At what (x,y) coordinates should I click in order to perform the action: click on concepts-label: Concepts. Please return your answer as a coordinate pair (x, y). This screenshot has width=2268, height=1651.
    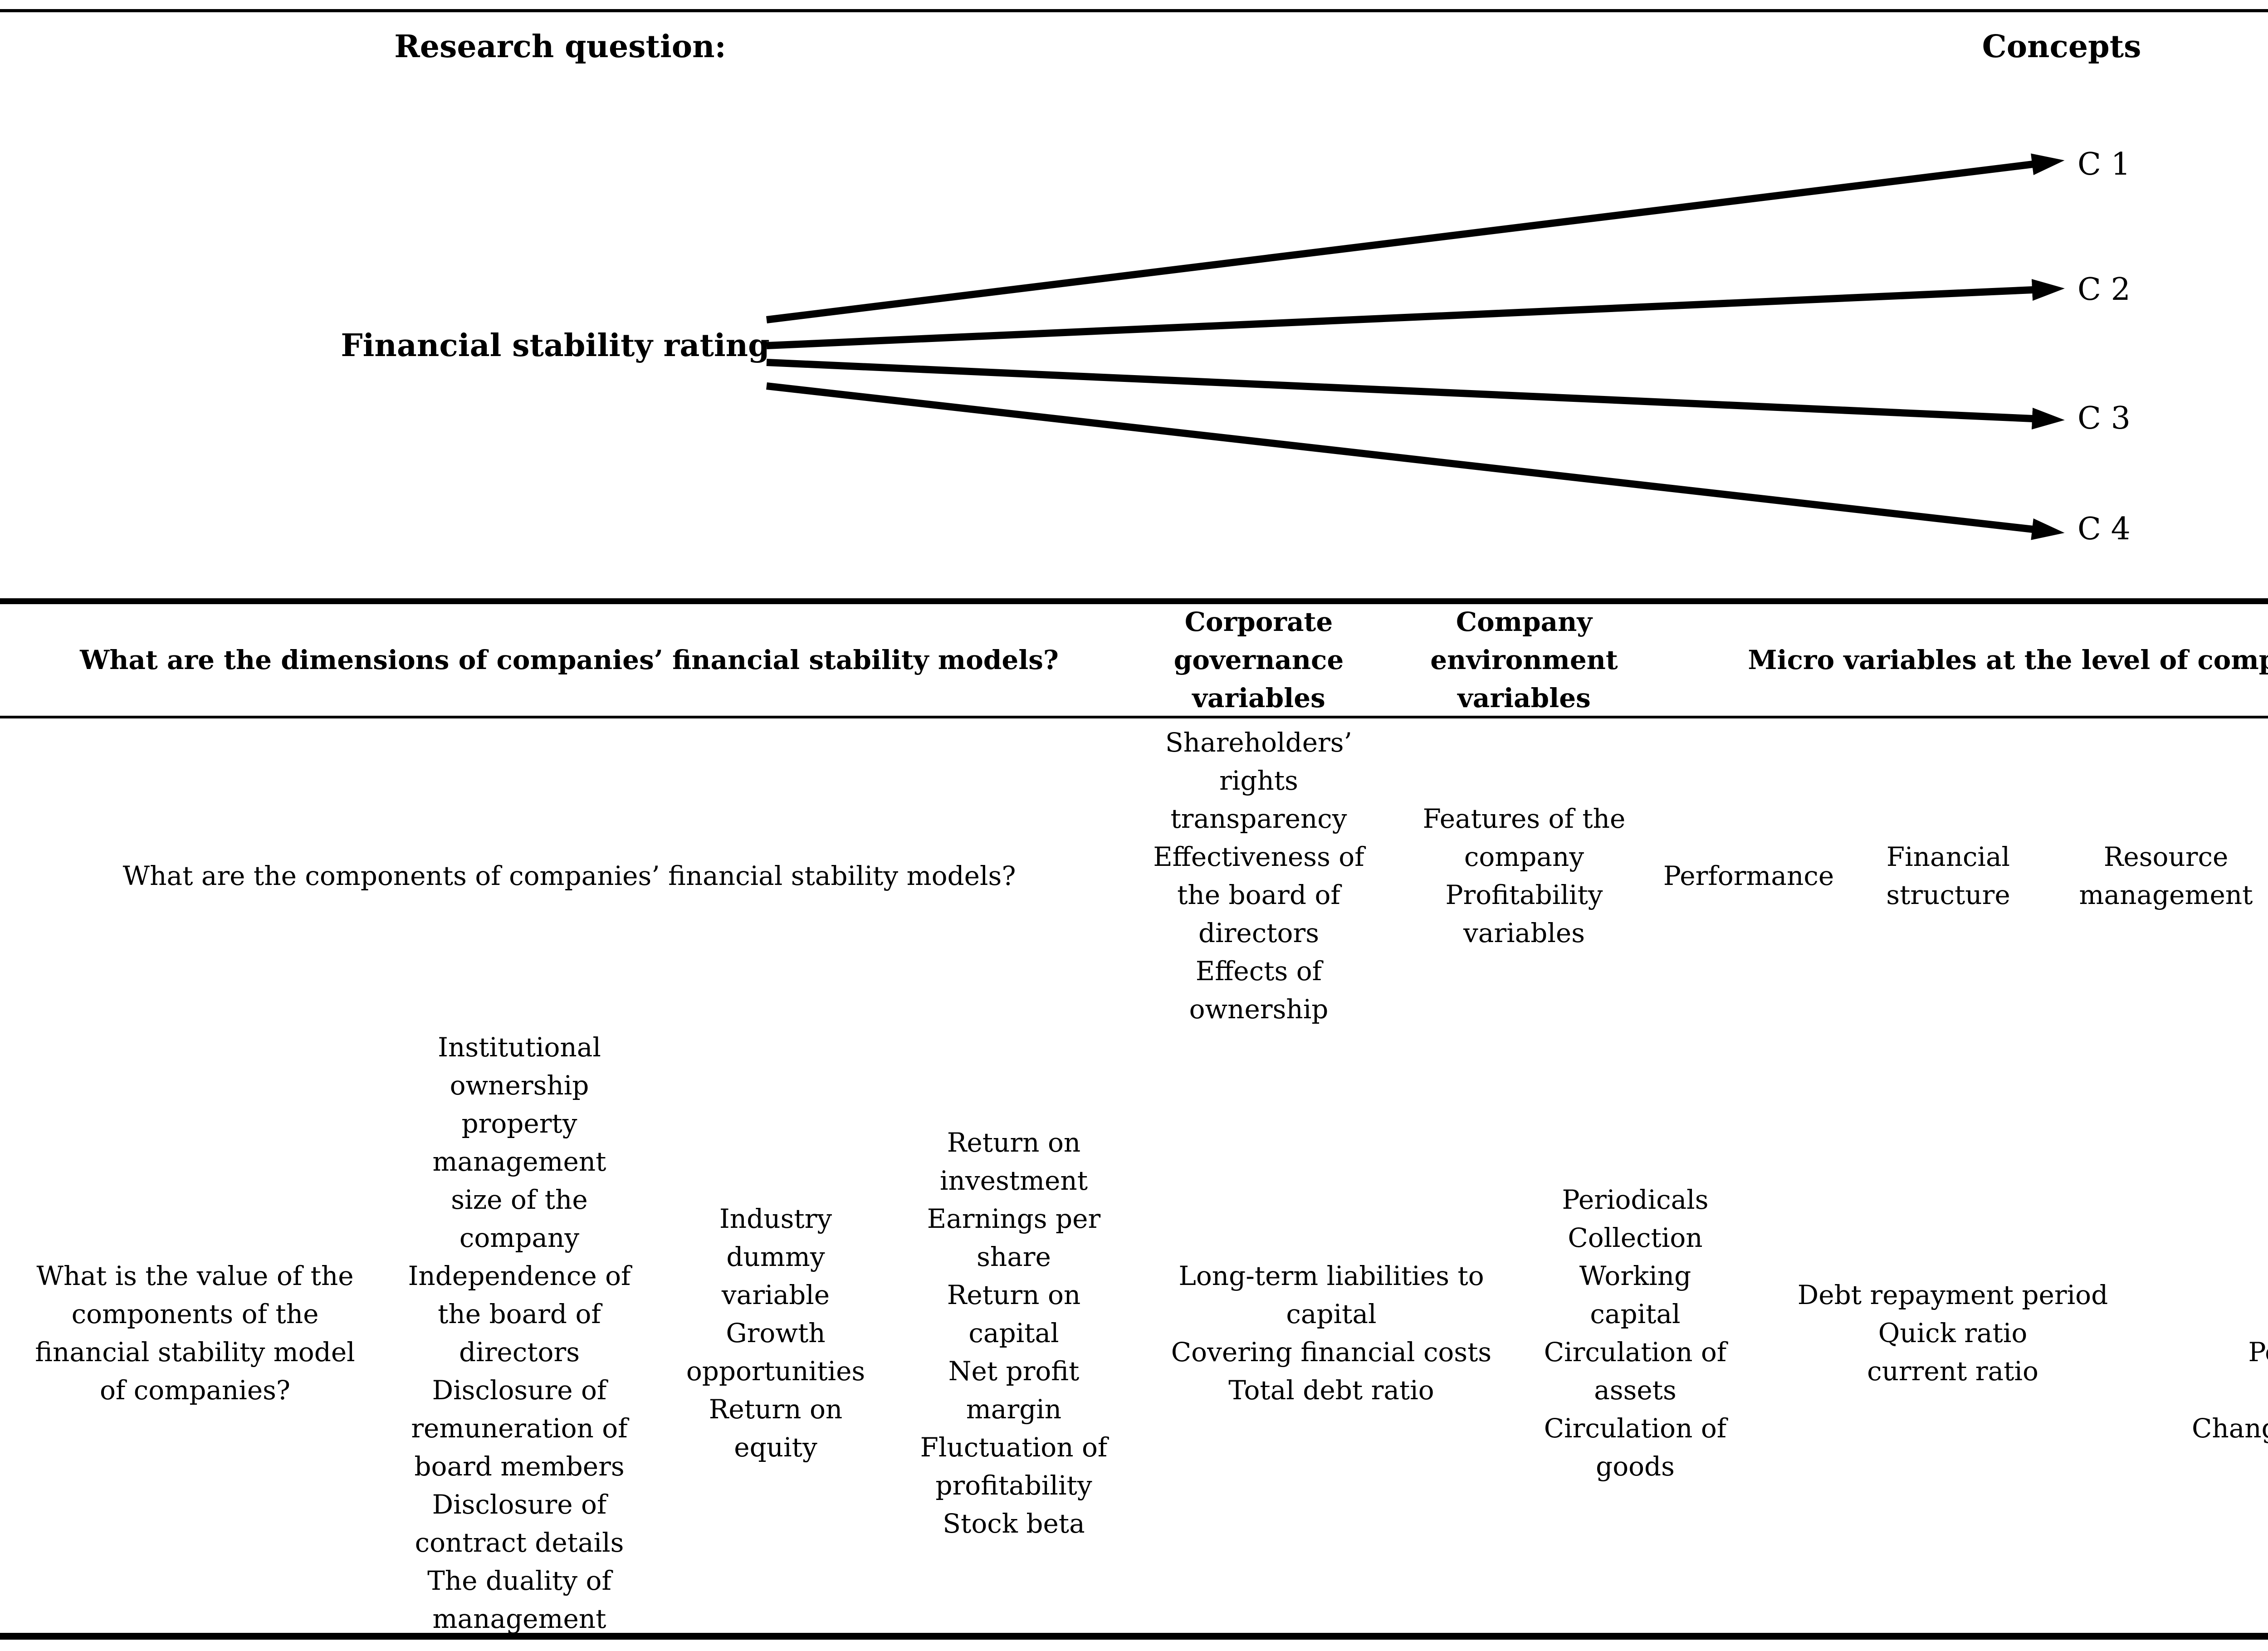
    Looking at the image, I should click on (2061, 47).